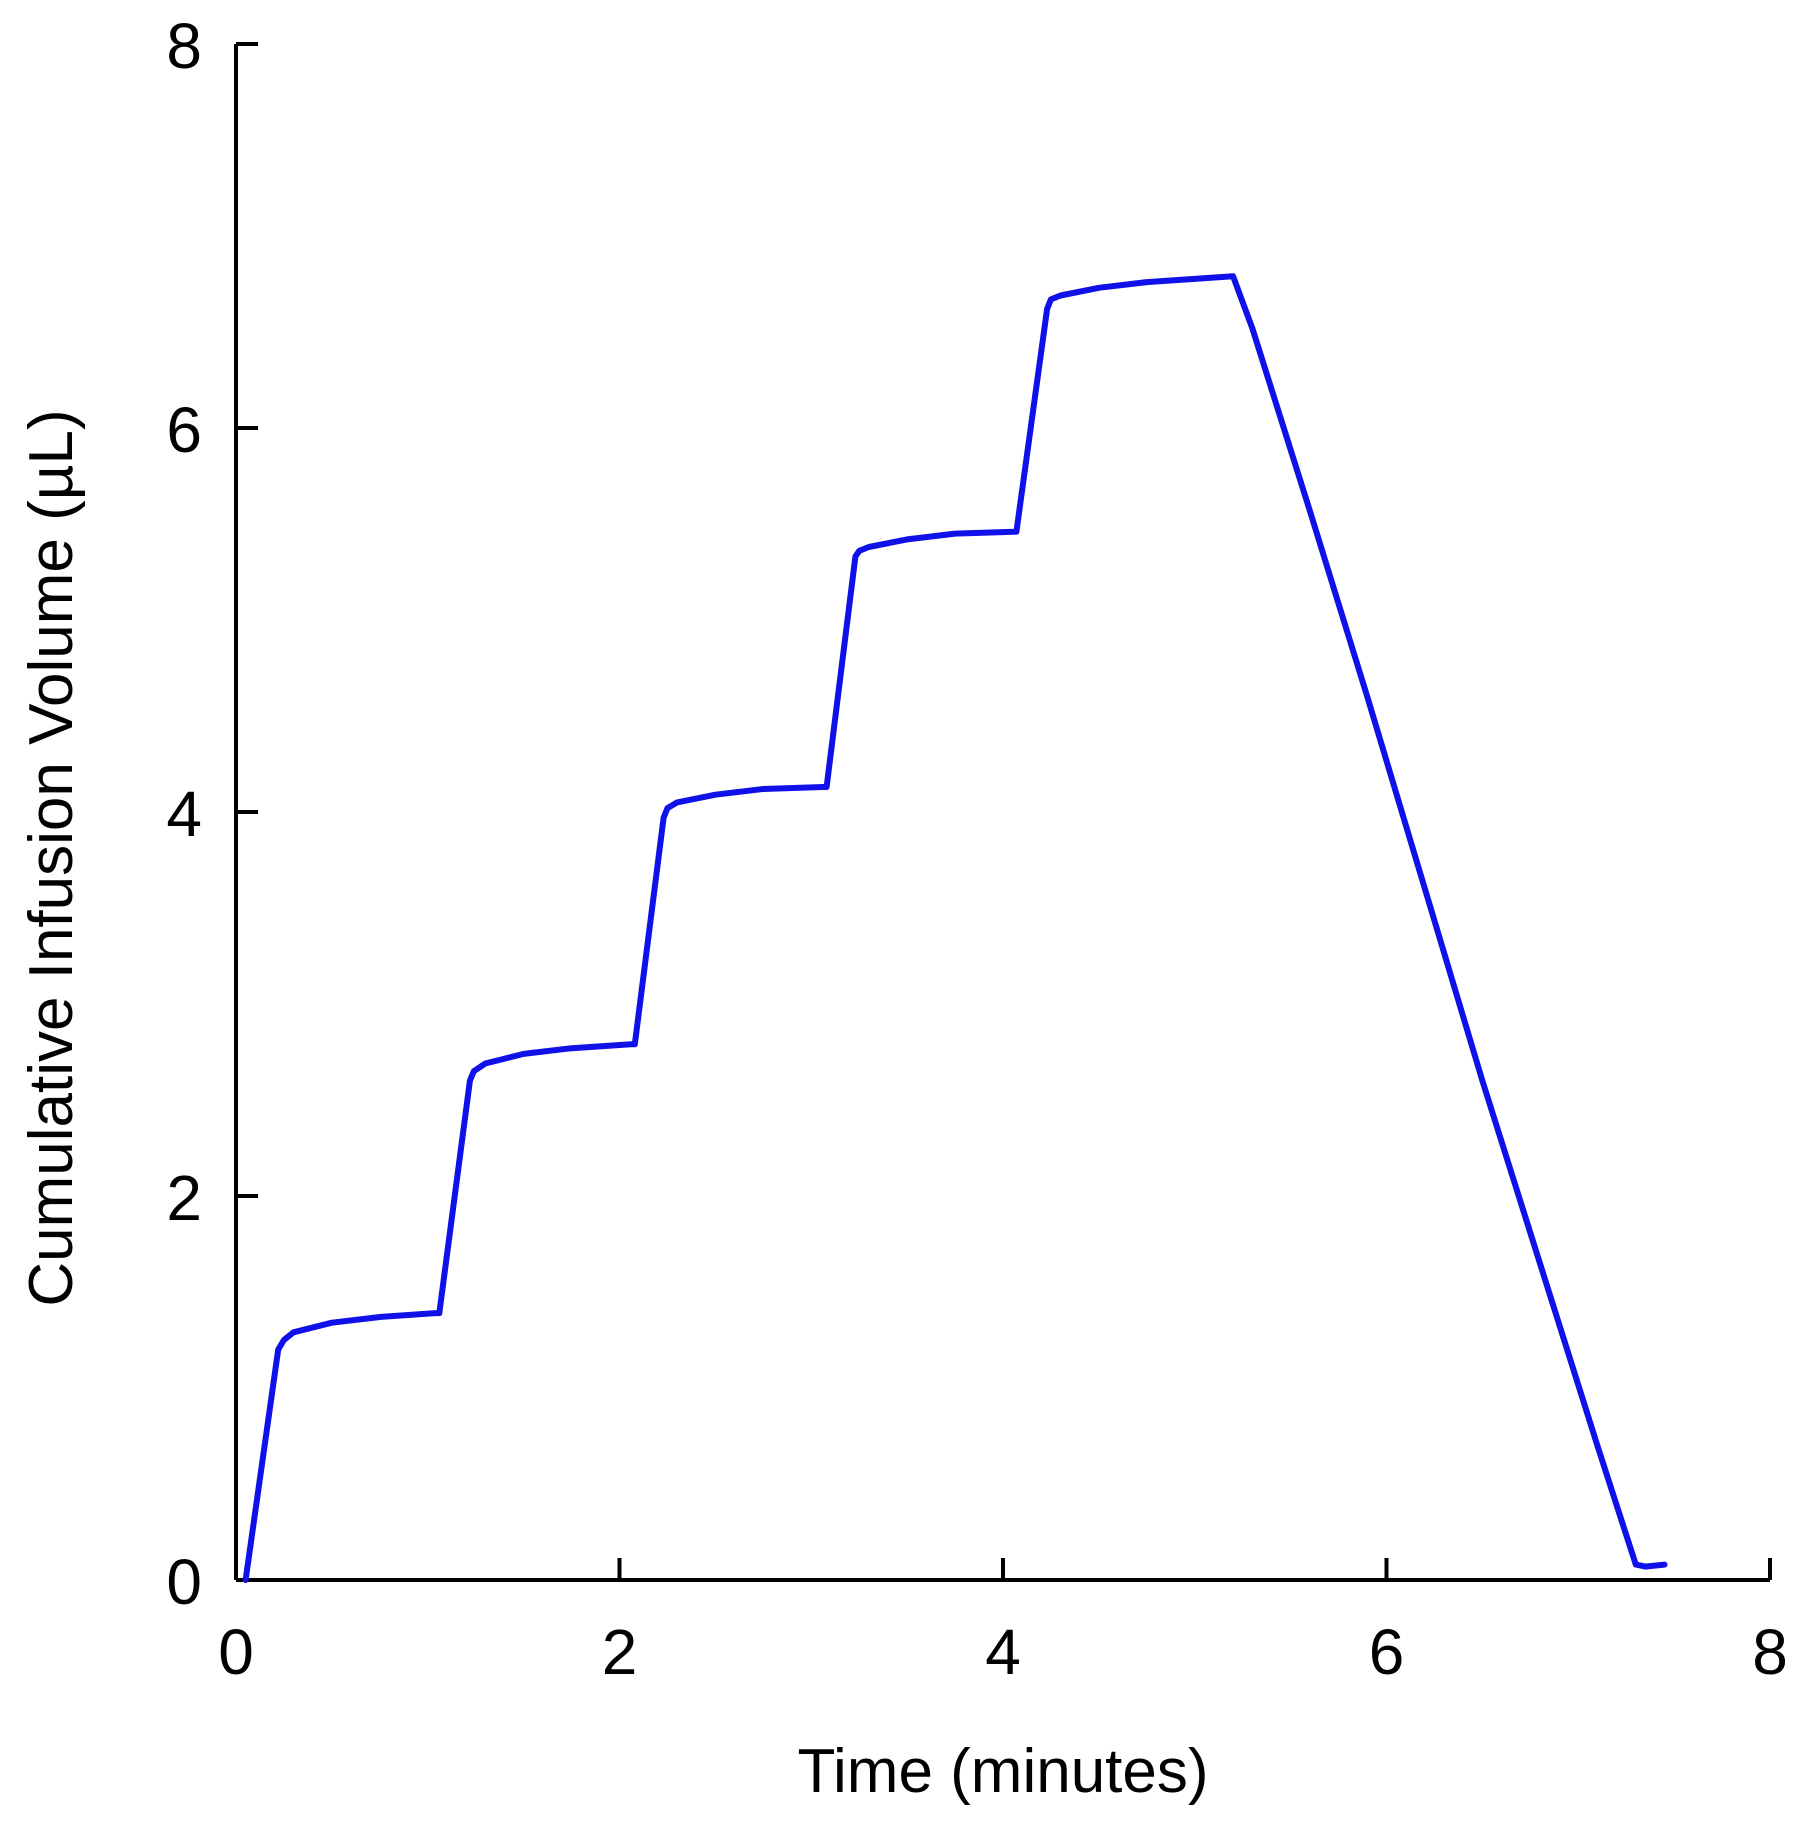 The width and height of the screenshot is (1800, 1825). I want to click on y-ticks: 0 2 4 6 8, so click(212, 814).